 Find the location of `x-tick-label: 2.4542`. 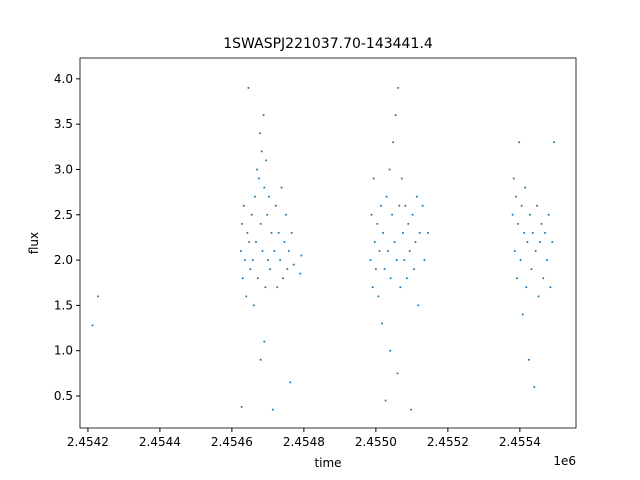

x-tick-label: 2.4542 is located at coordinates (88, 442).